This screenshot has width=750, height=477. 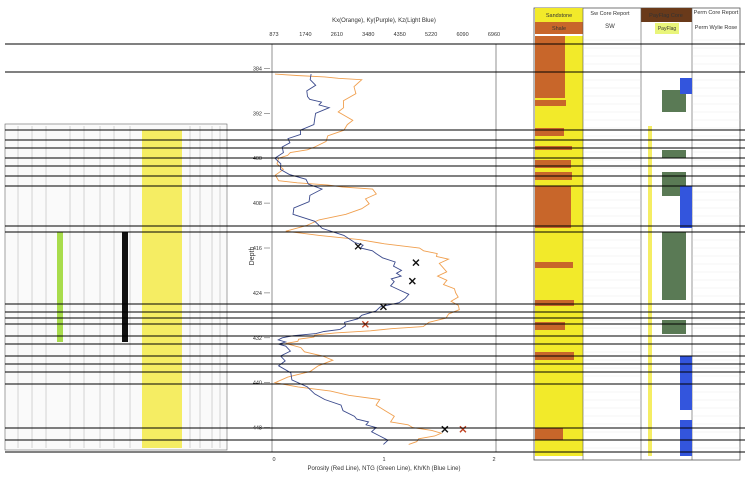 What do you see at coordinates (716, 13) in the screenshot?
I see `perm-core-header: Perm Core Report` at bounding box center [716, 13].